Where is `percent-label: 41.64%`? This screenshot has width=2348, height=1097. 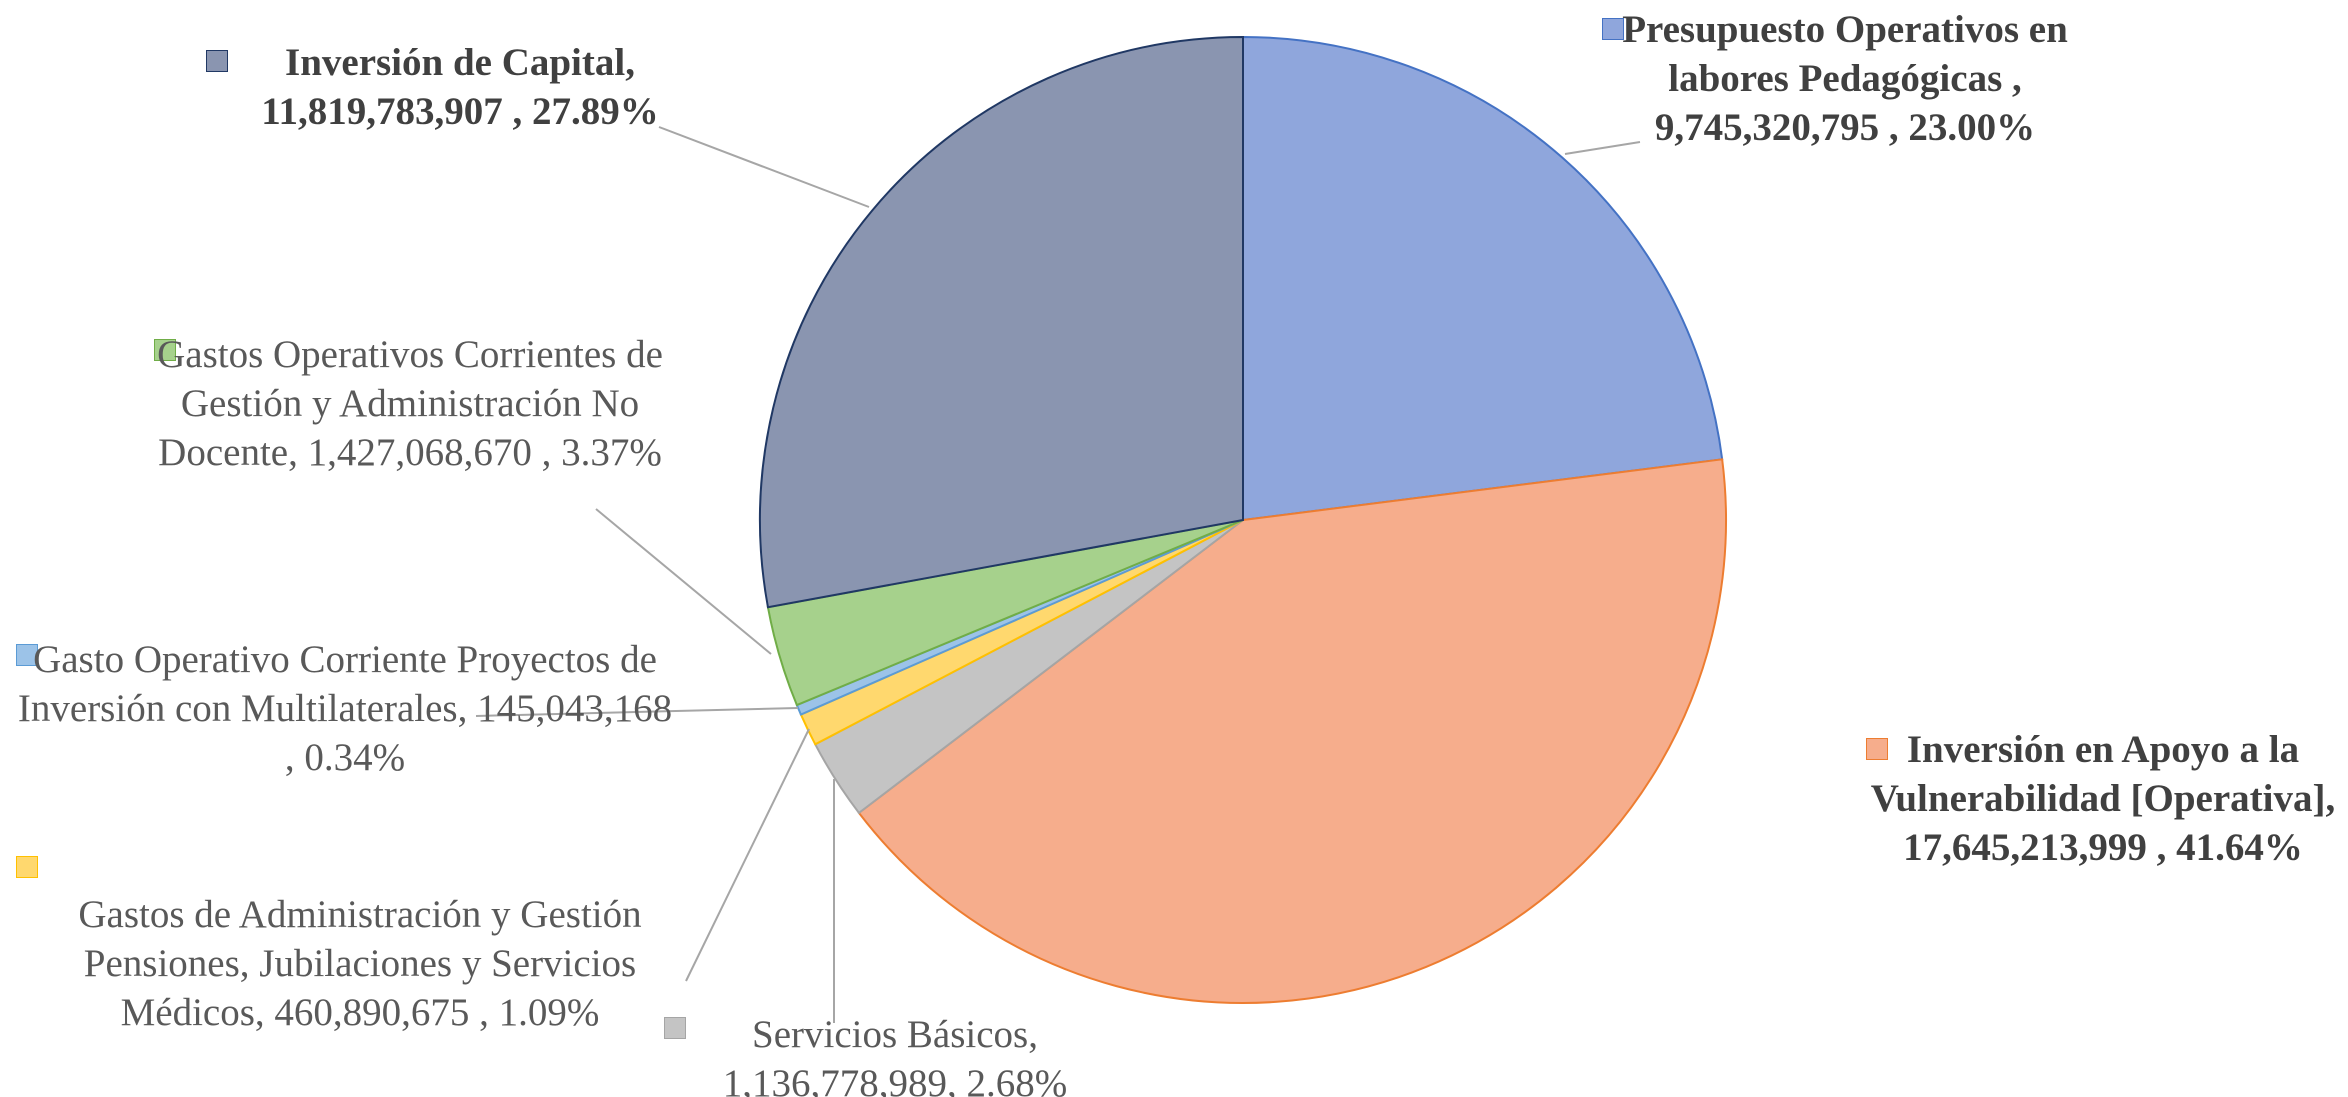
percent-label: 41.64% is located at coordinates (2239, 847).